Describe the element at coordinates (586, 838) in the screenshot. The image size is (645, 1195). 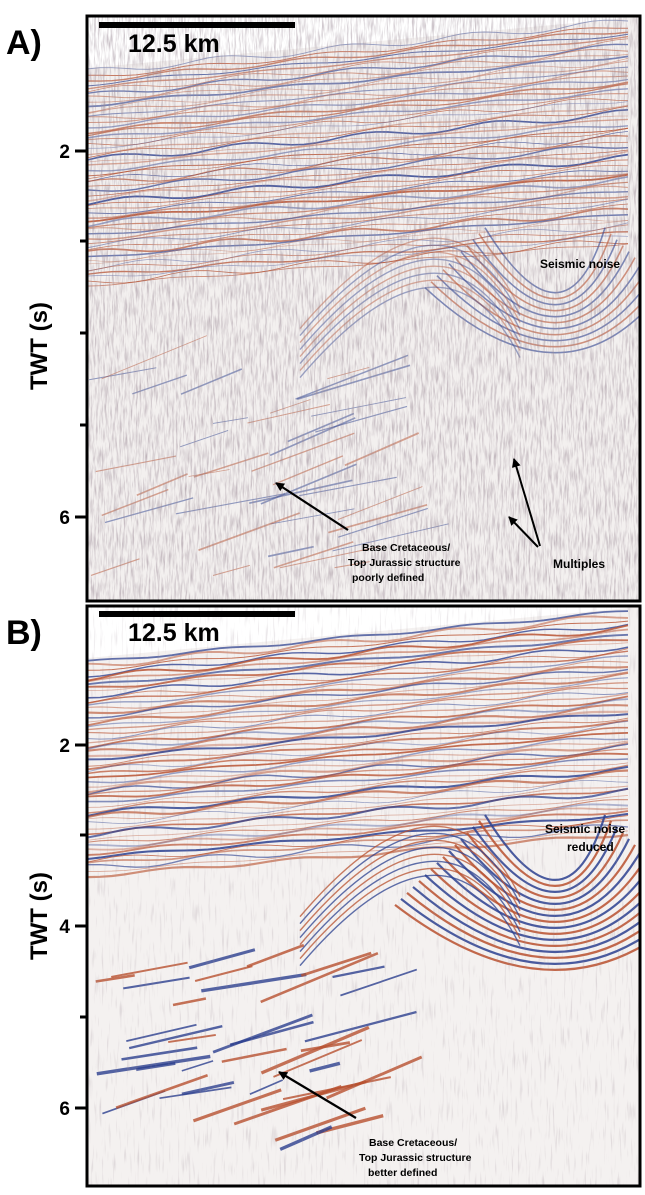
I see `panel-b-annotation-noise: Seismic noise reduced` at that location.